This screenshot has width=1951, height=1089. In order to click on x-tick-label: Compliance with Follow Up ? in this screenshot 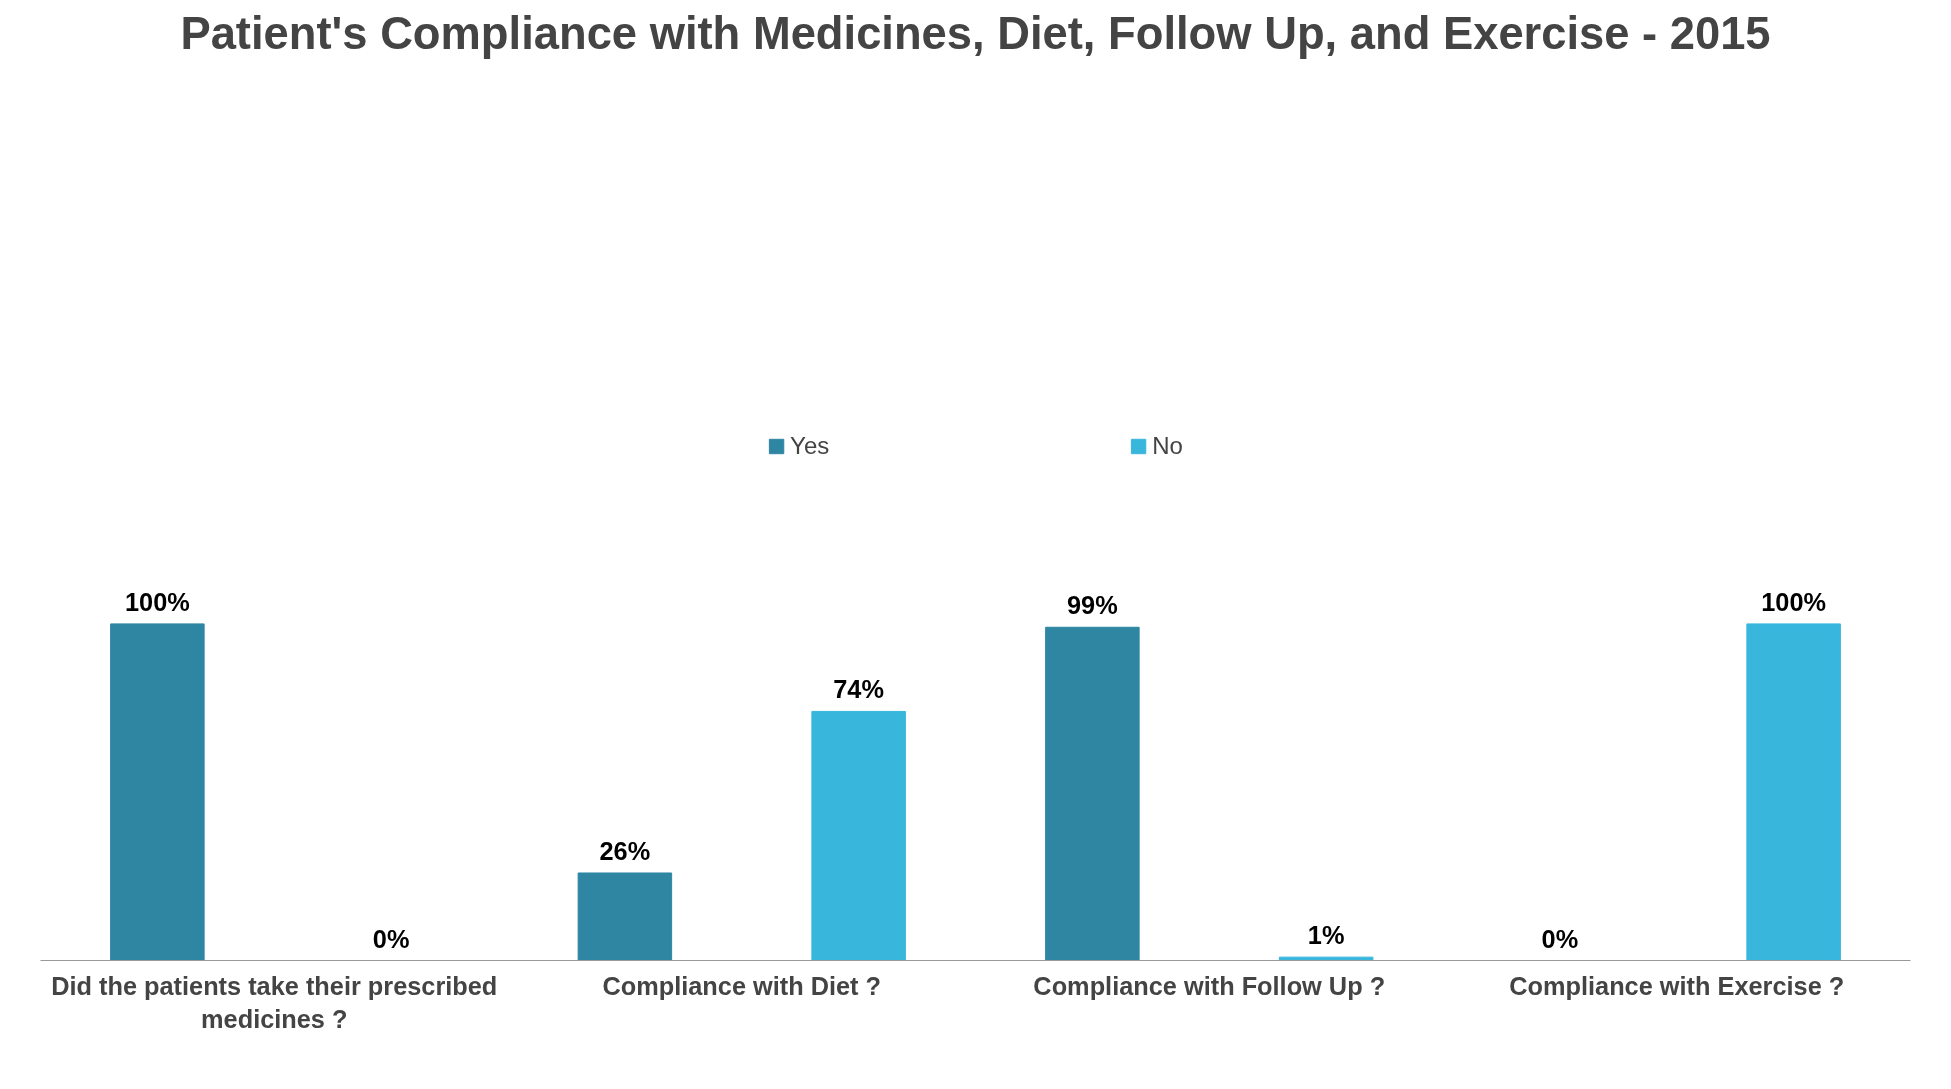, I will do `click(1209, 985)`.